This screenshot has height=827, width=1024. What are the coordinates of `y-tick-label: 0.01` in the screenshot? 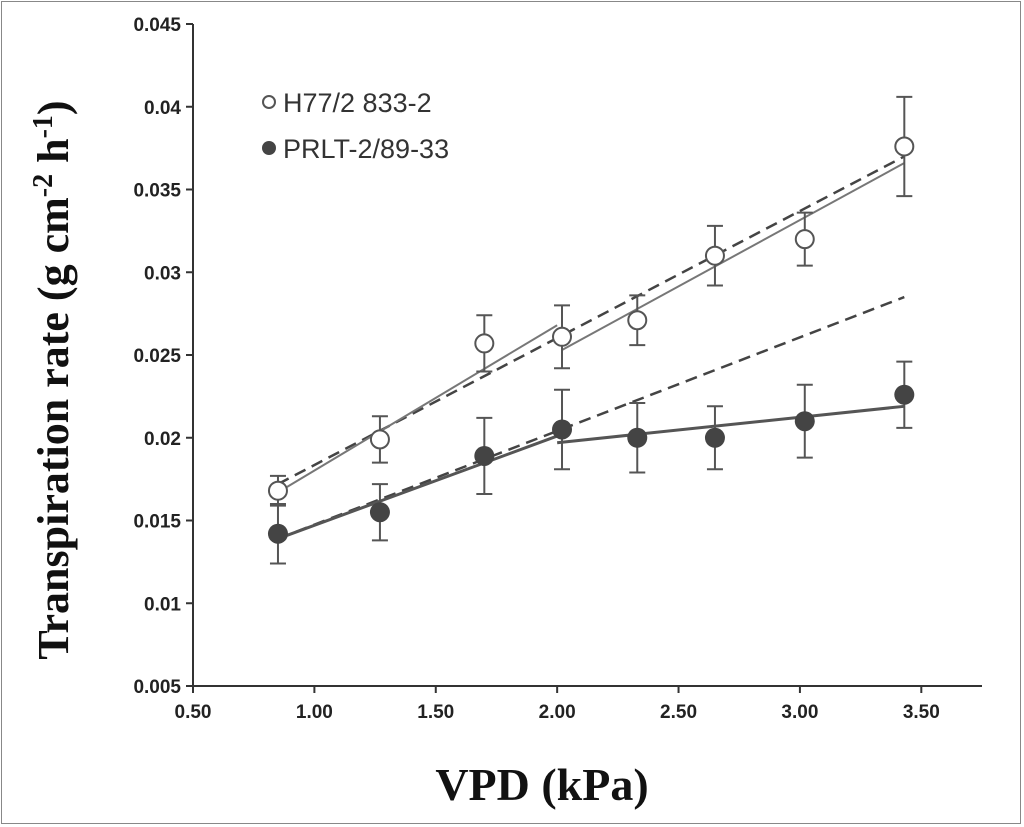 It's located at (162, 604).